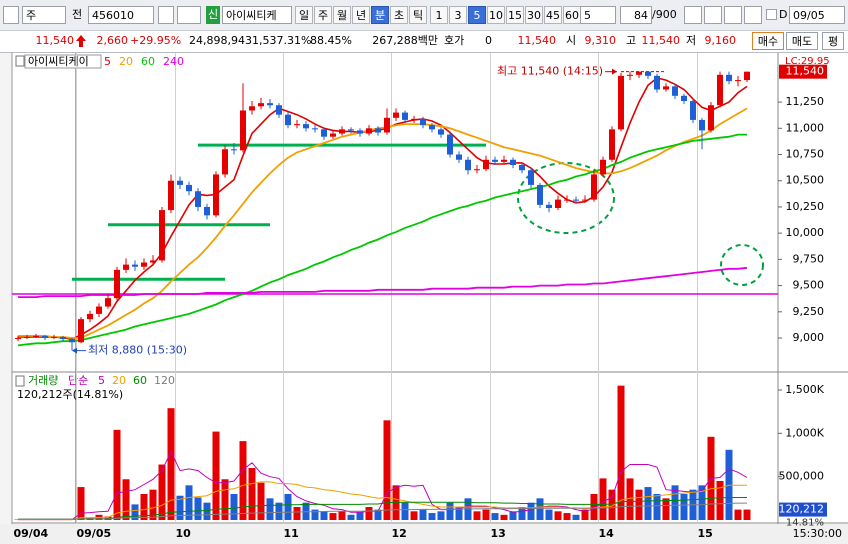  What do you see at coordinates (768, 41) in the screenshot?
I see `buy-button: 매수` at bounding box center [768, 41].